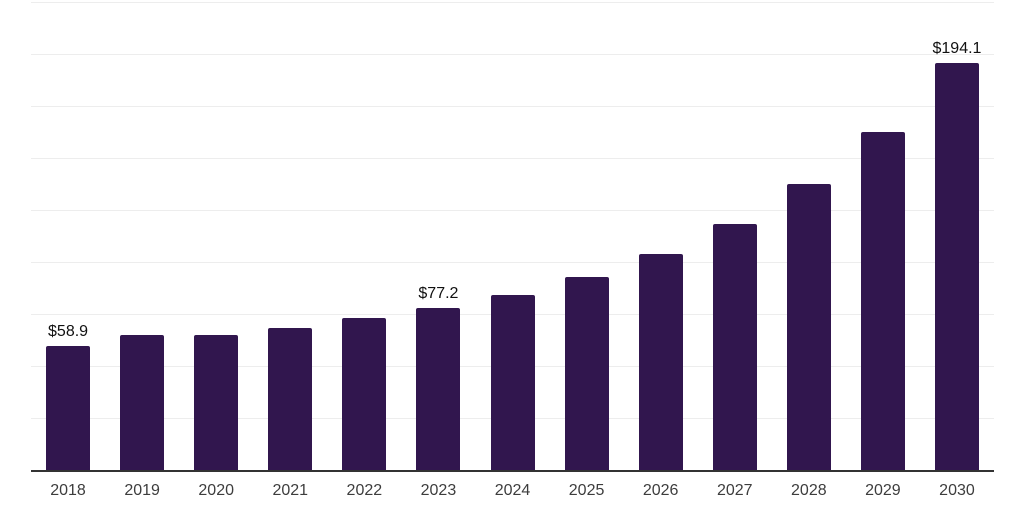 Image resolution: width=1024 pixels, height=512 pixels. I want to click on bar-2018, so click(68, 408).